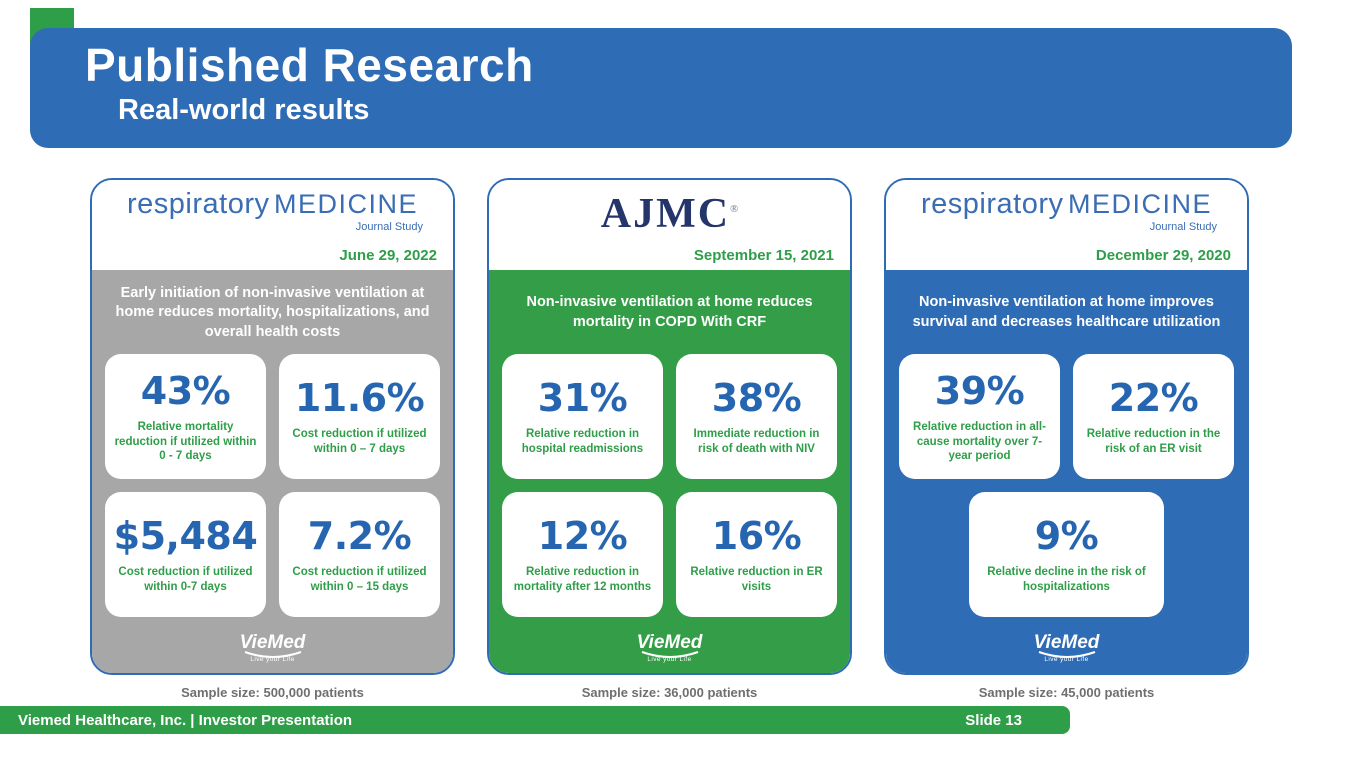 Image resolution: width=1365 pixels, height=768 pixels. I want to click on sample-size: Sample size: 45,000 patients, so click(1066, 692).